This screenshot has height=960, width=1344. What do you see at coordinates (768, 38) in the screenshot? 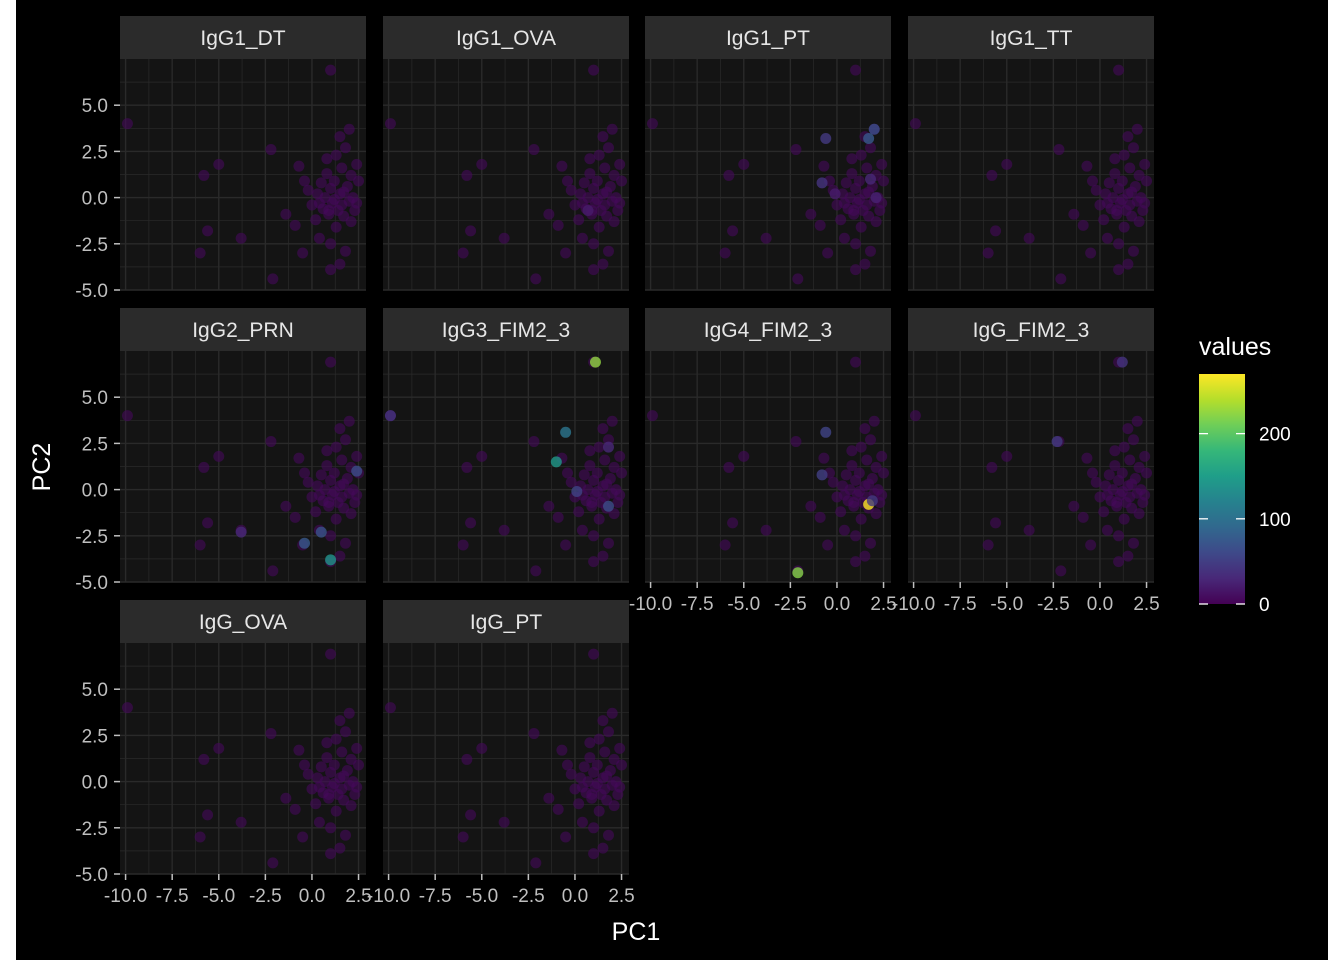
I see `facet-strip-label: IgG1_PT` at bounding box center [768, 38].